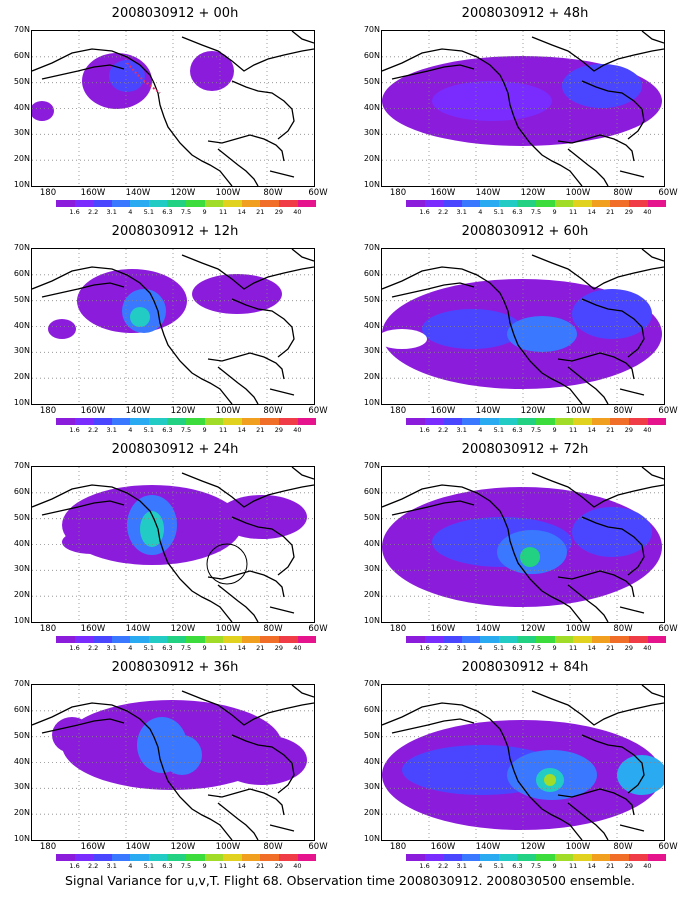  Describe the element at coordinates (48, 193) in the screenshot. I see `longitude-tick-label: 180` at that location.